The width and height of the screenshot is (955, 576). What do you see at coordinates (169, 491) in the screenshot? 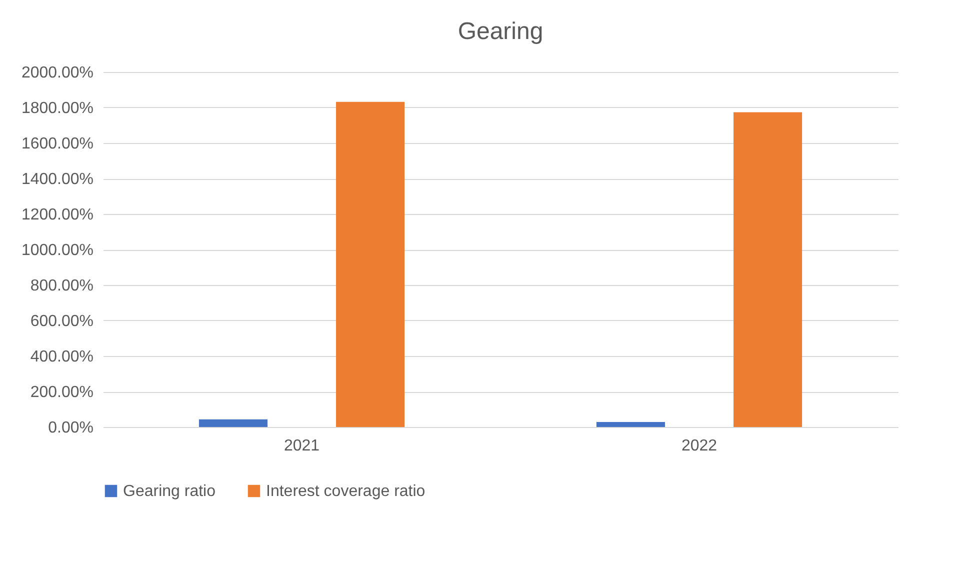
I see `legend-label: Gearing ratio` at bounding box center [169, 491].